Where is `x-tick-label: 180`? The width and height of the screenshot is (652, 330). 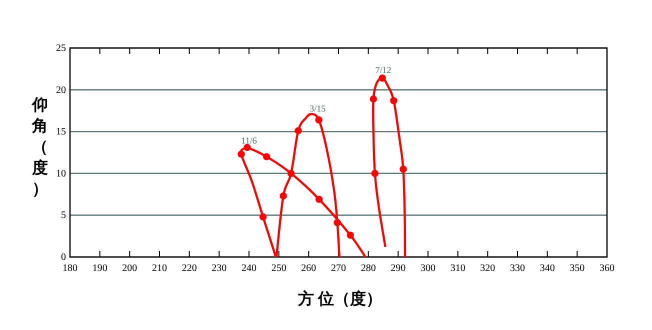 x-tick-label: 180 is located at coordinates (70, 268).